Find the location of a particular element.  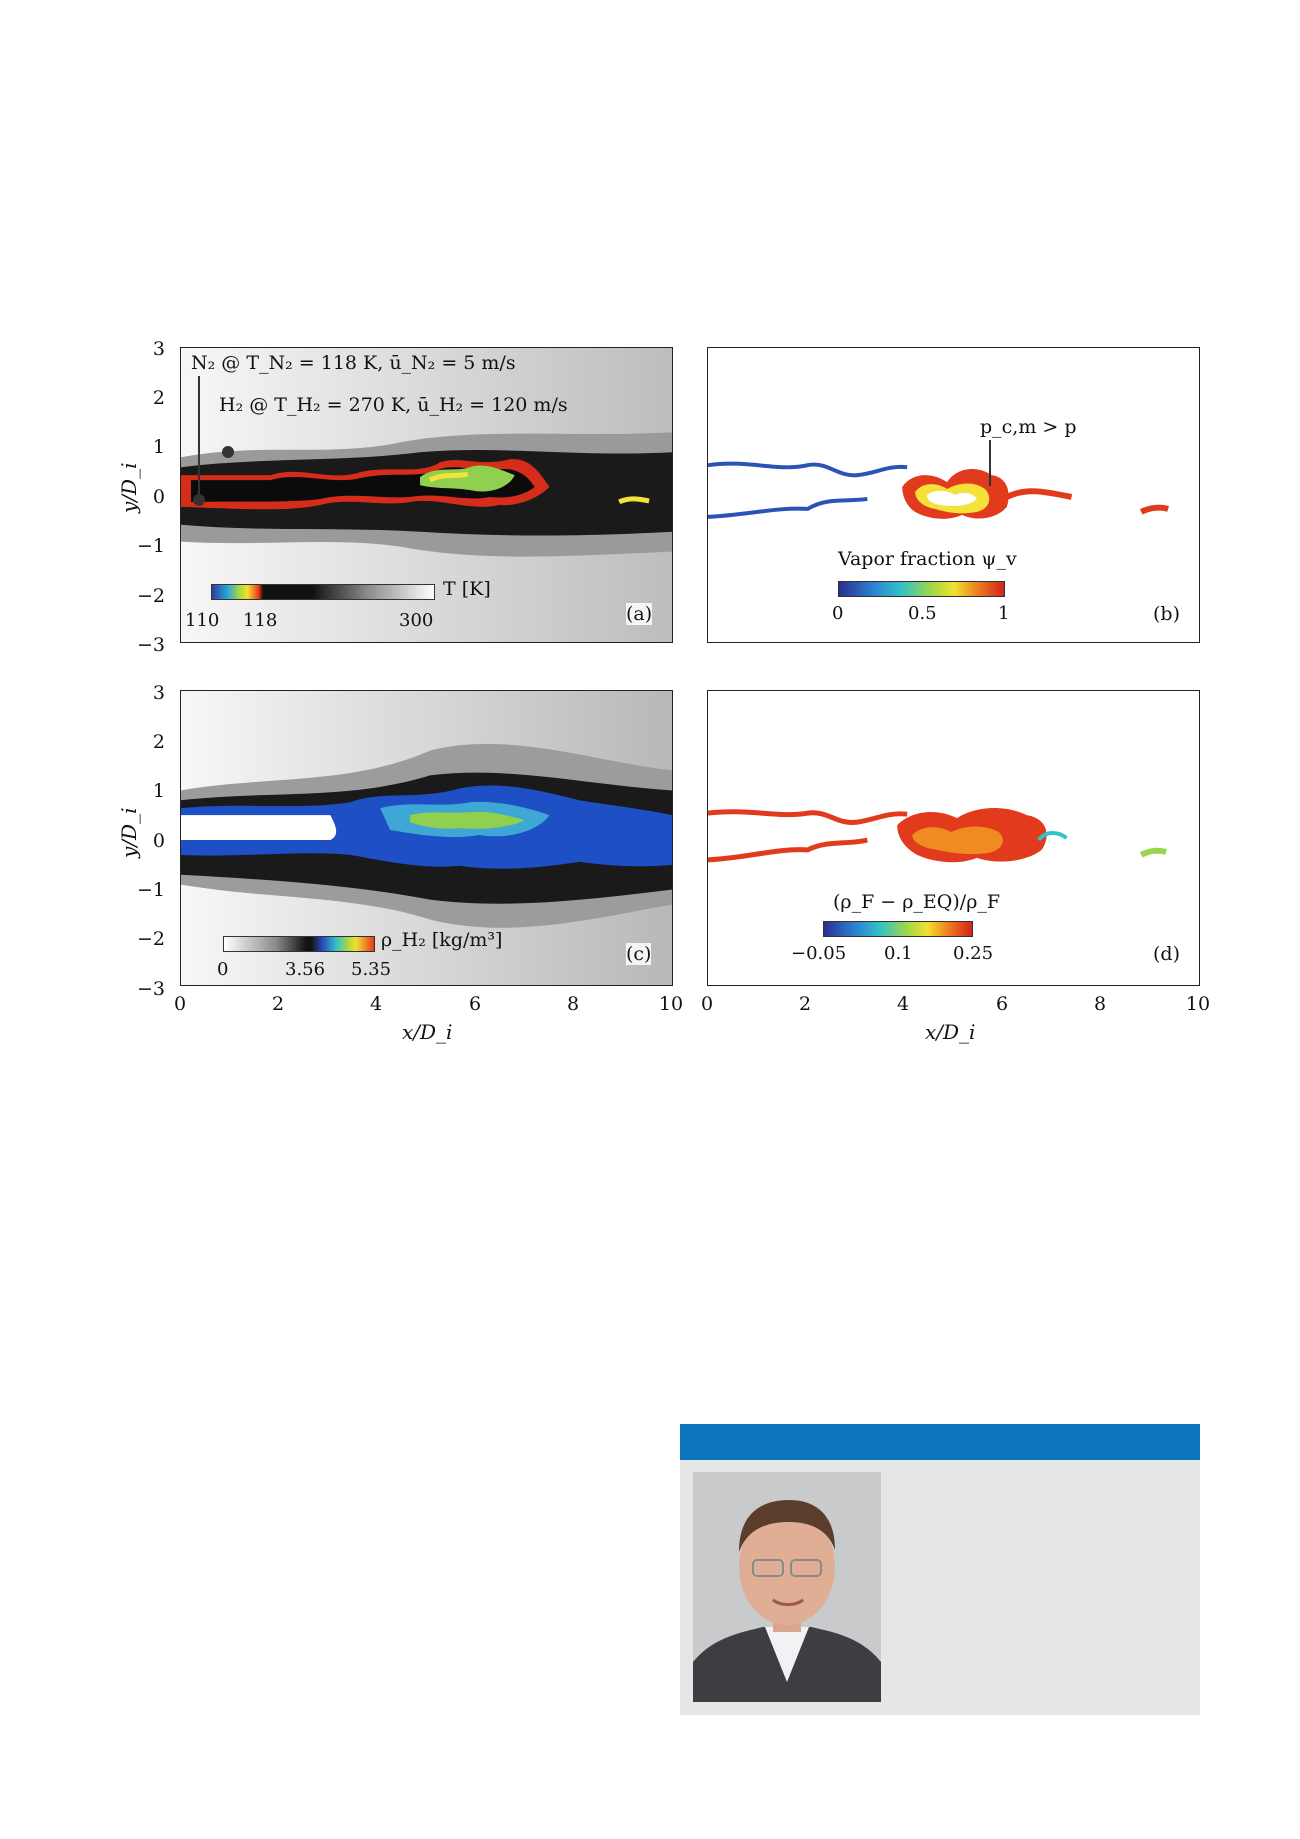

panel-label-c: (c) is located at coordinates (639, 954).